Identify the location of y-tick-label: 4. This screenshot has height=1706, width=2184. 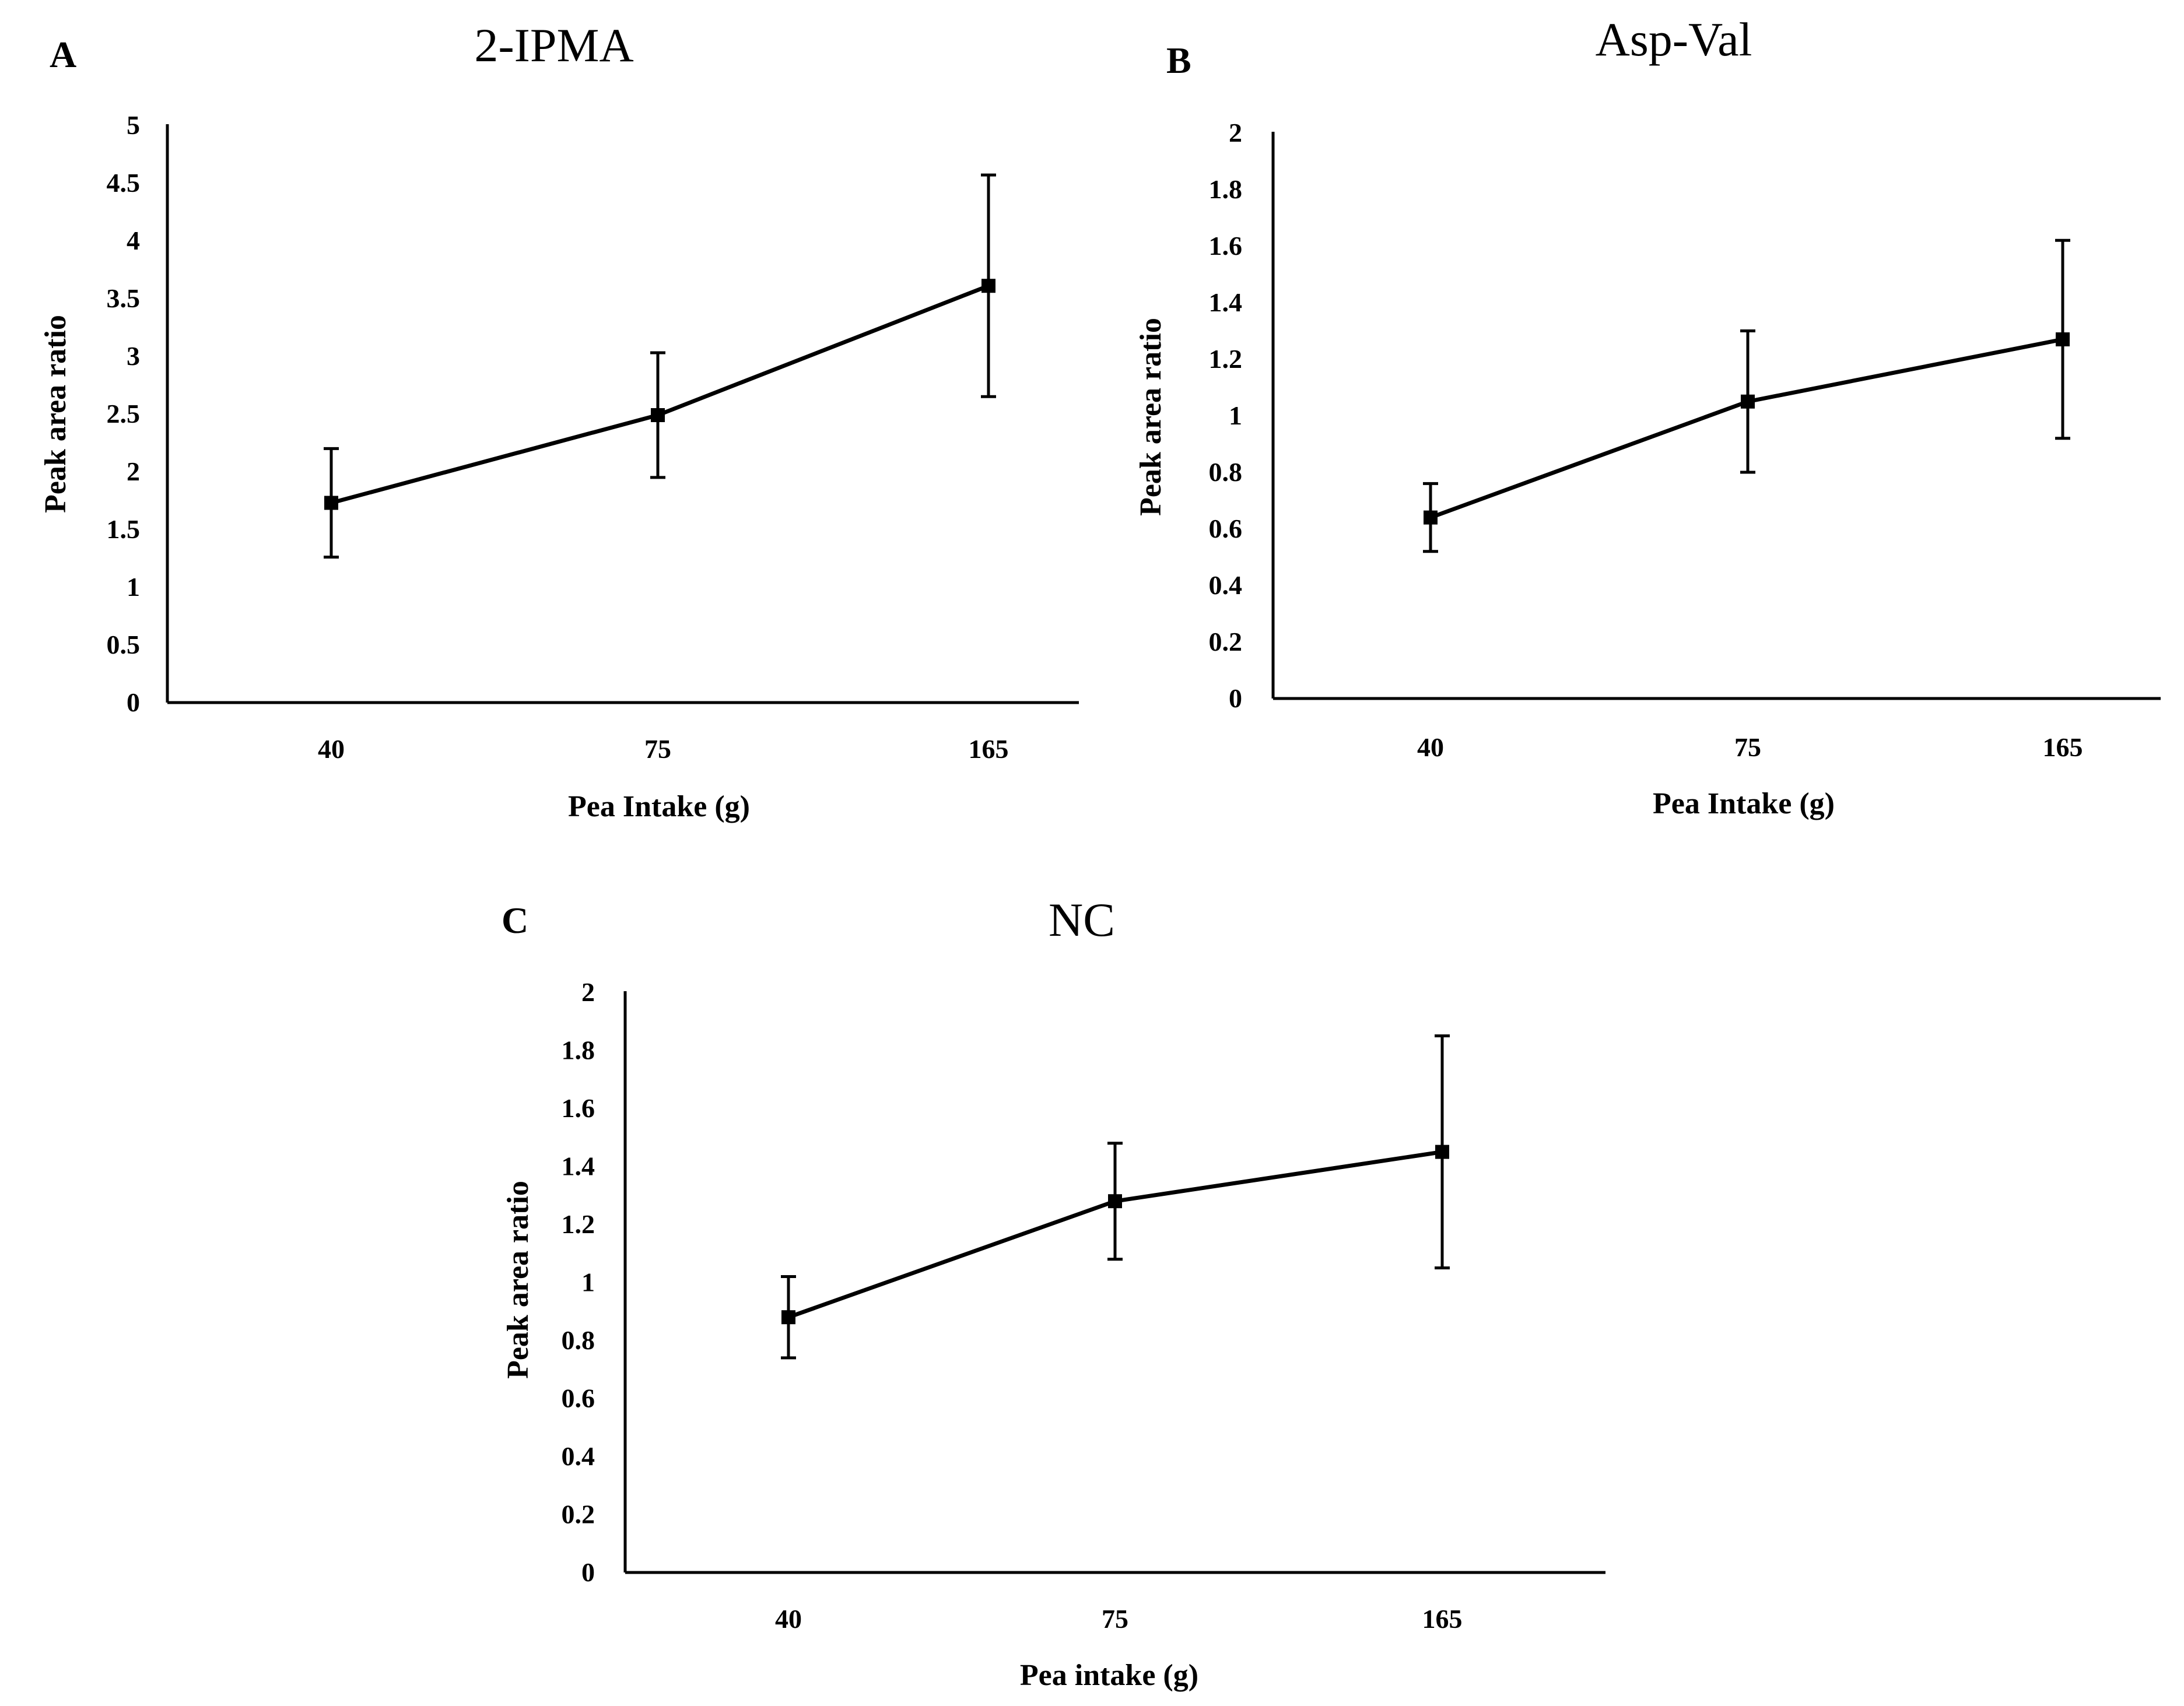
(133, 240).